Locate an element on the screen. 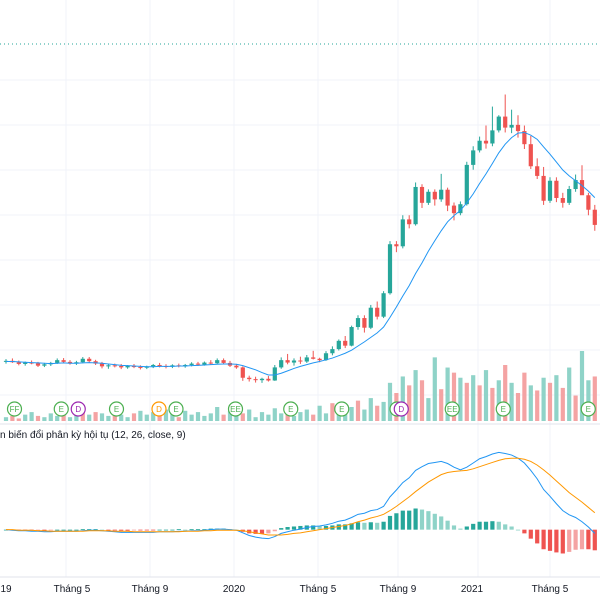  event-label: E is located at coordinates (290, 409).